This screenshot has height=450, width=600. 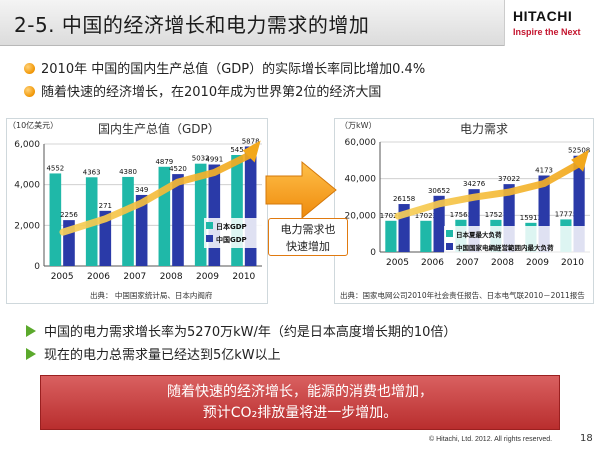 I want to click on data-label: 34276, so click(x=474, y=184).